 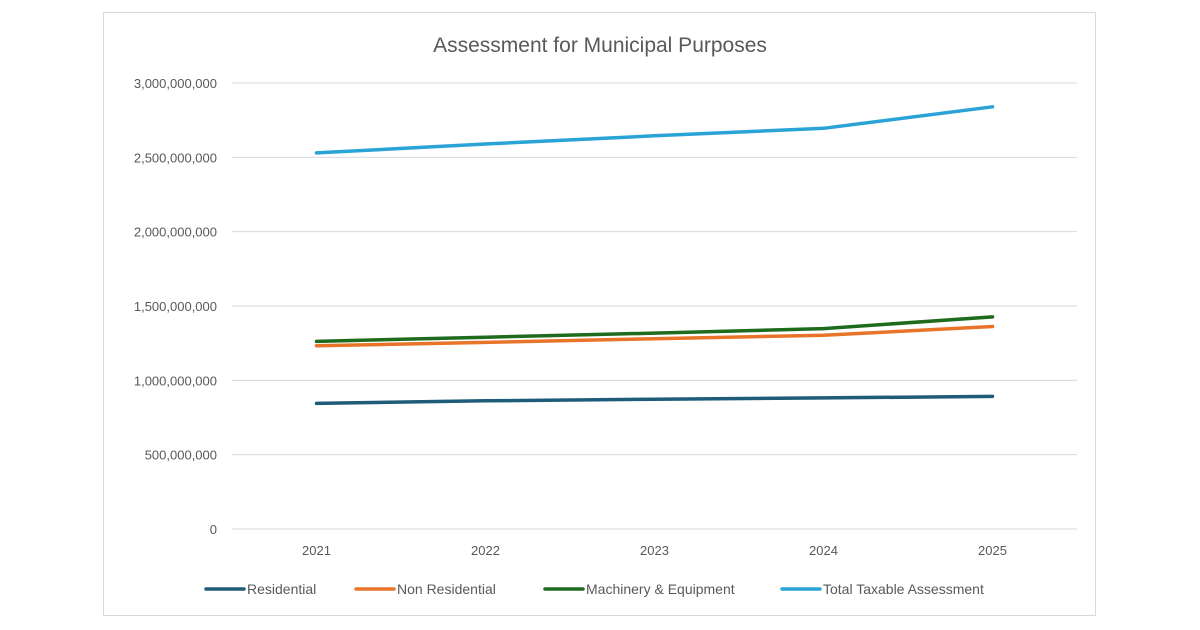 What do you see at coordinates (823, 550) in the screenshot?
I see `x-tick-label: 2024` at bounding box center [823, 550].